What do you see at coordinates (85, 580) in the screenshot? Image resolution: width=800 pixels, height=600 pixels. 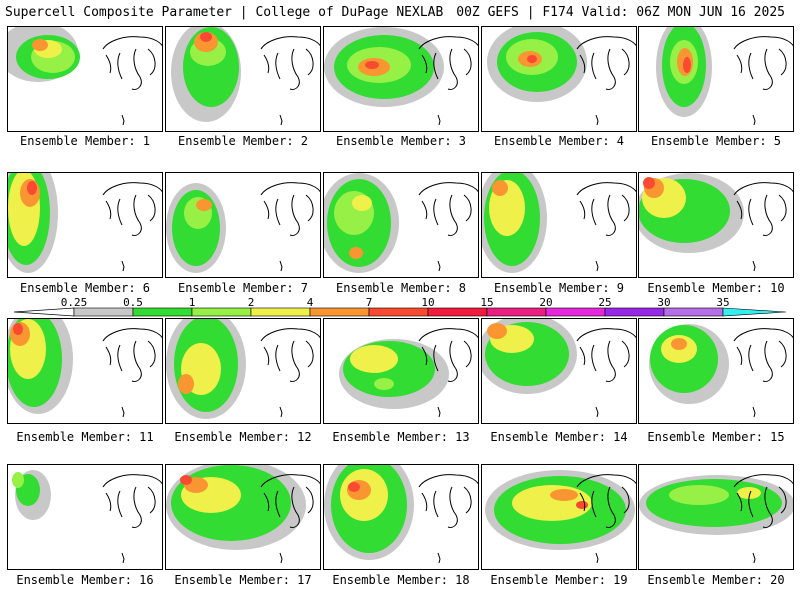 I see `member-caption: Ensemble Member: 16` at bounding box center [85, 580].